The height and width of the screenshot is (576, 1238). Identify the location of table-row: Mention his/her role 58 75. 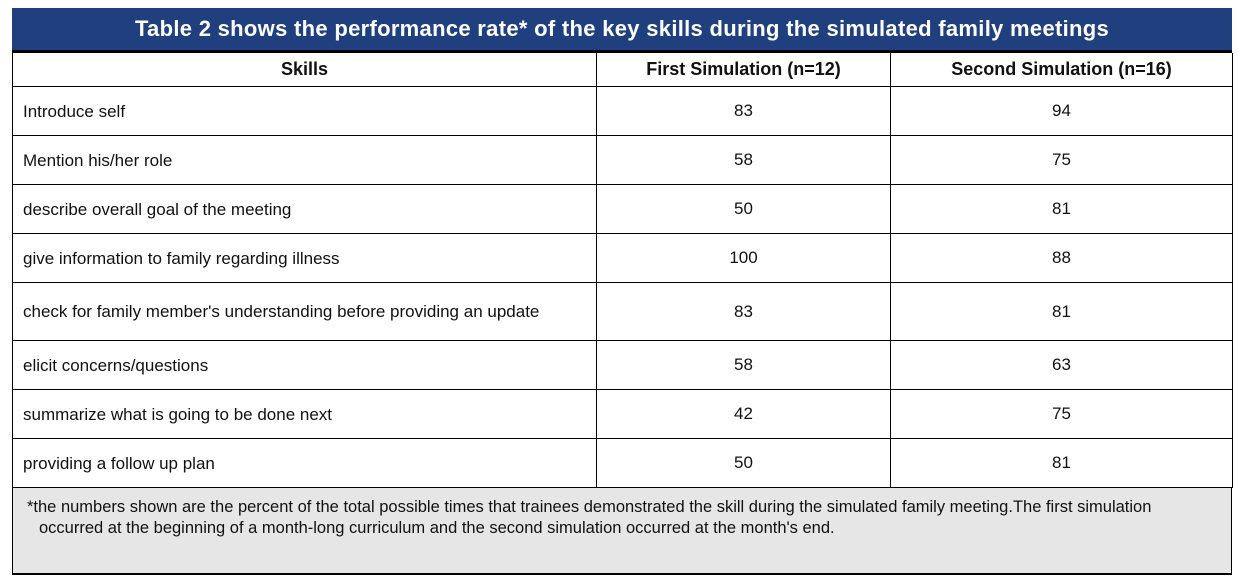
(622, 160).